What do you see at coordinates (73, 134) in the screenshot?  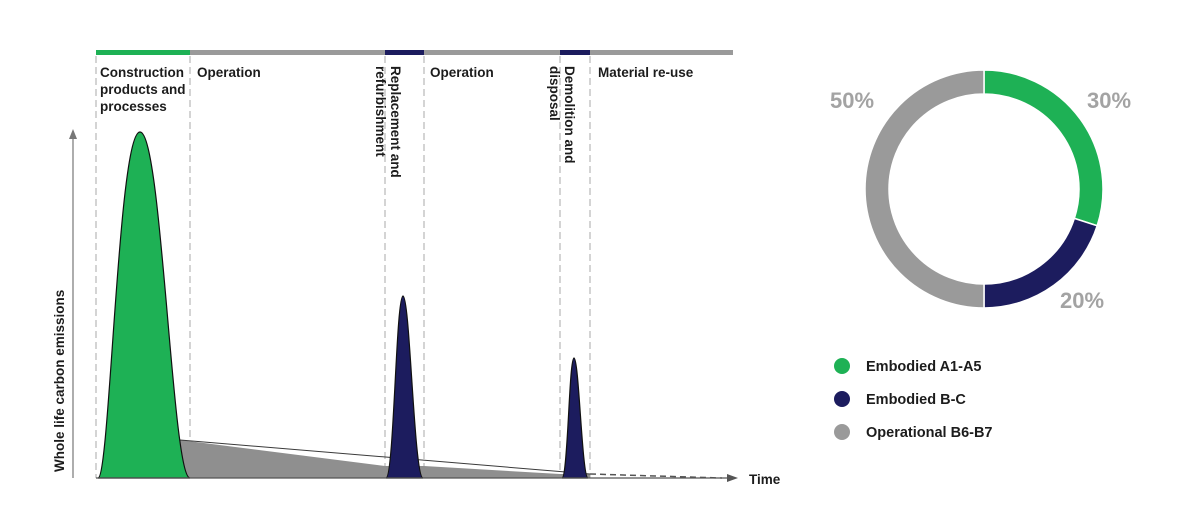 I see `y-axis-arrow-icon` at bounding box center [73, 134].